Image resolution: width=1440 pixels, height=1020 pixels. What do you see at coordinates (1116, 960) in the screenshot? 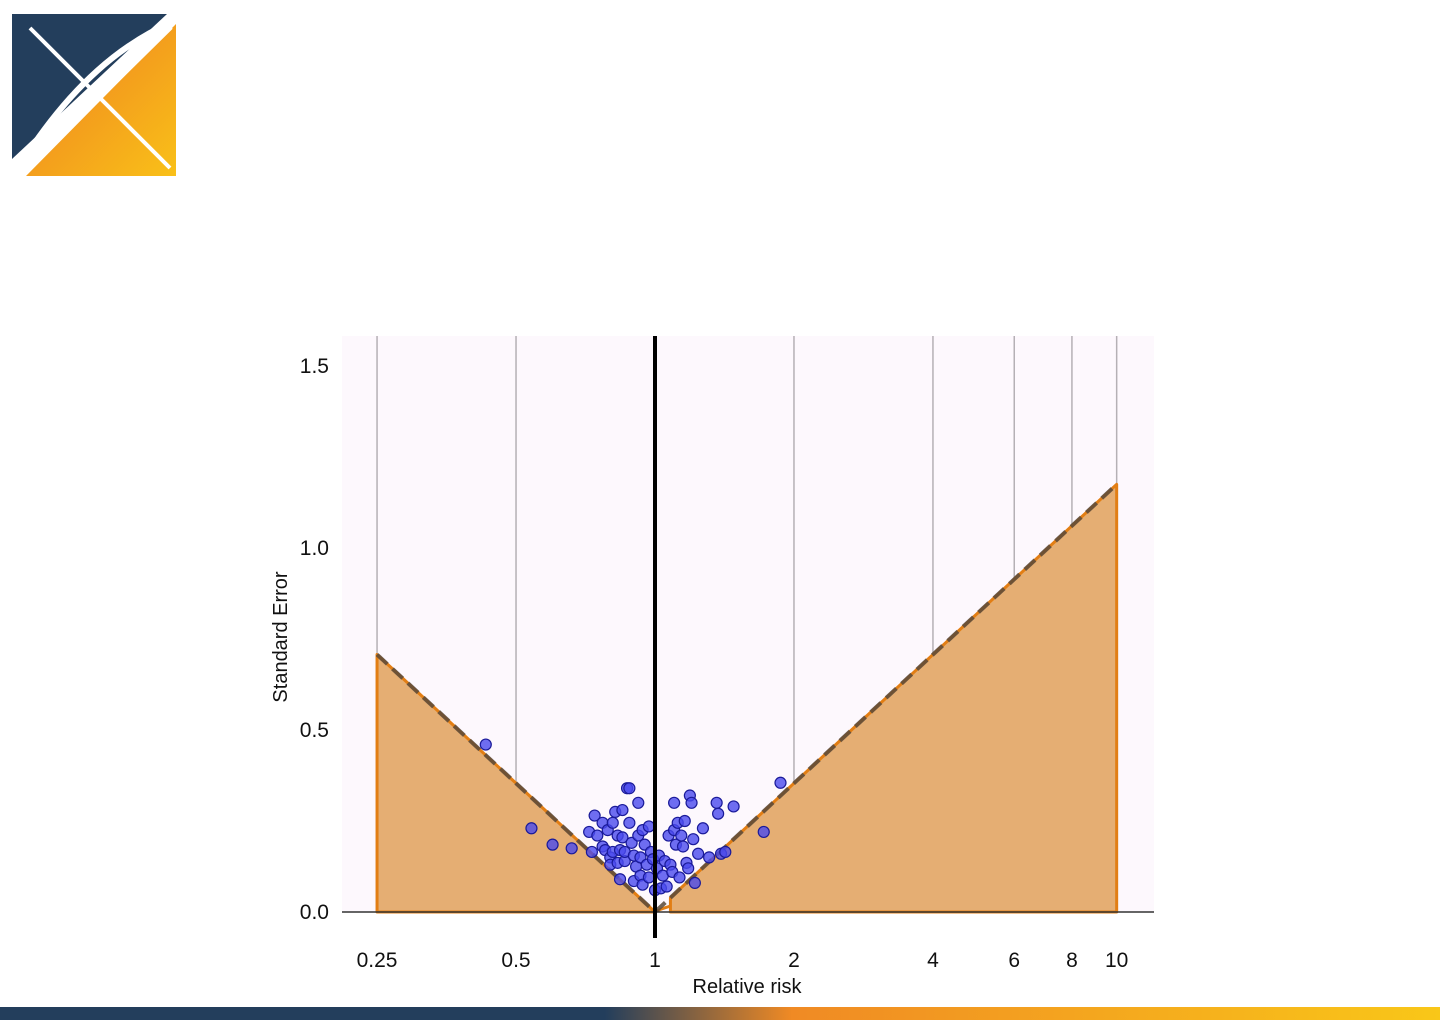
I see `x-tick-label: 10` at bounding box center [1116, 960].